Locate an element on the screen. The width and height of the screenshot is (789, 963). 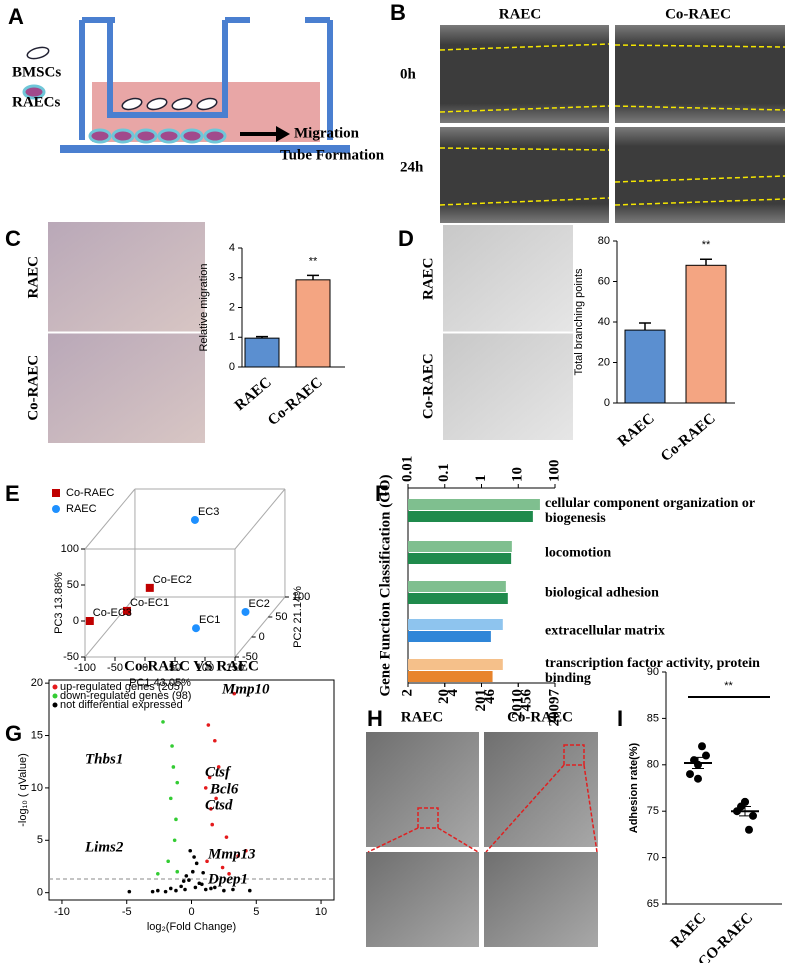
point-label: EC1 is located at coordinates (209, 620).